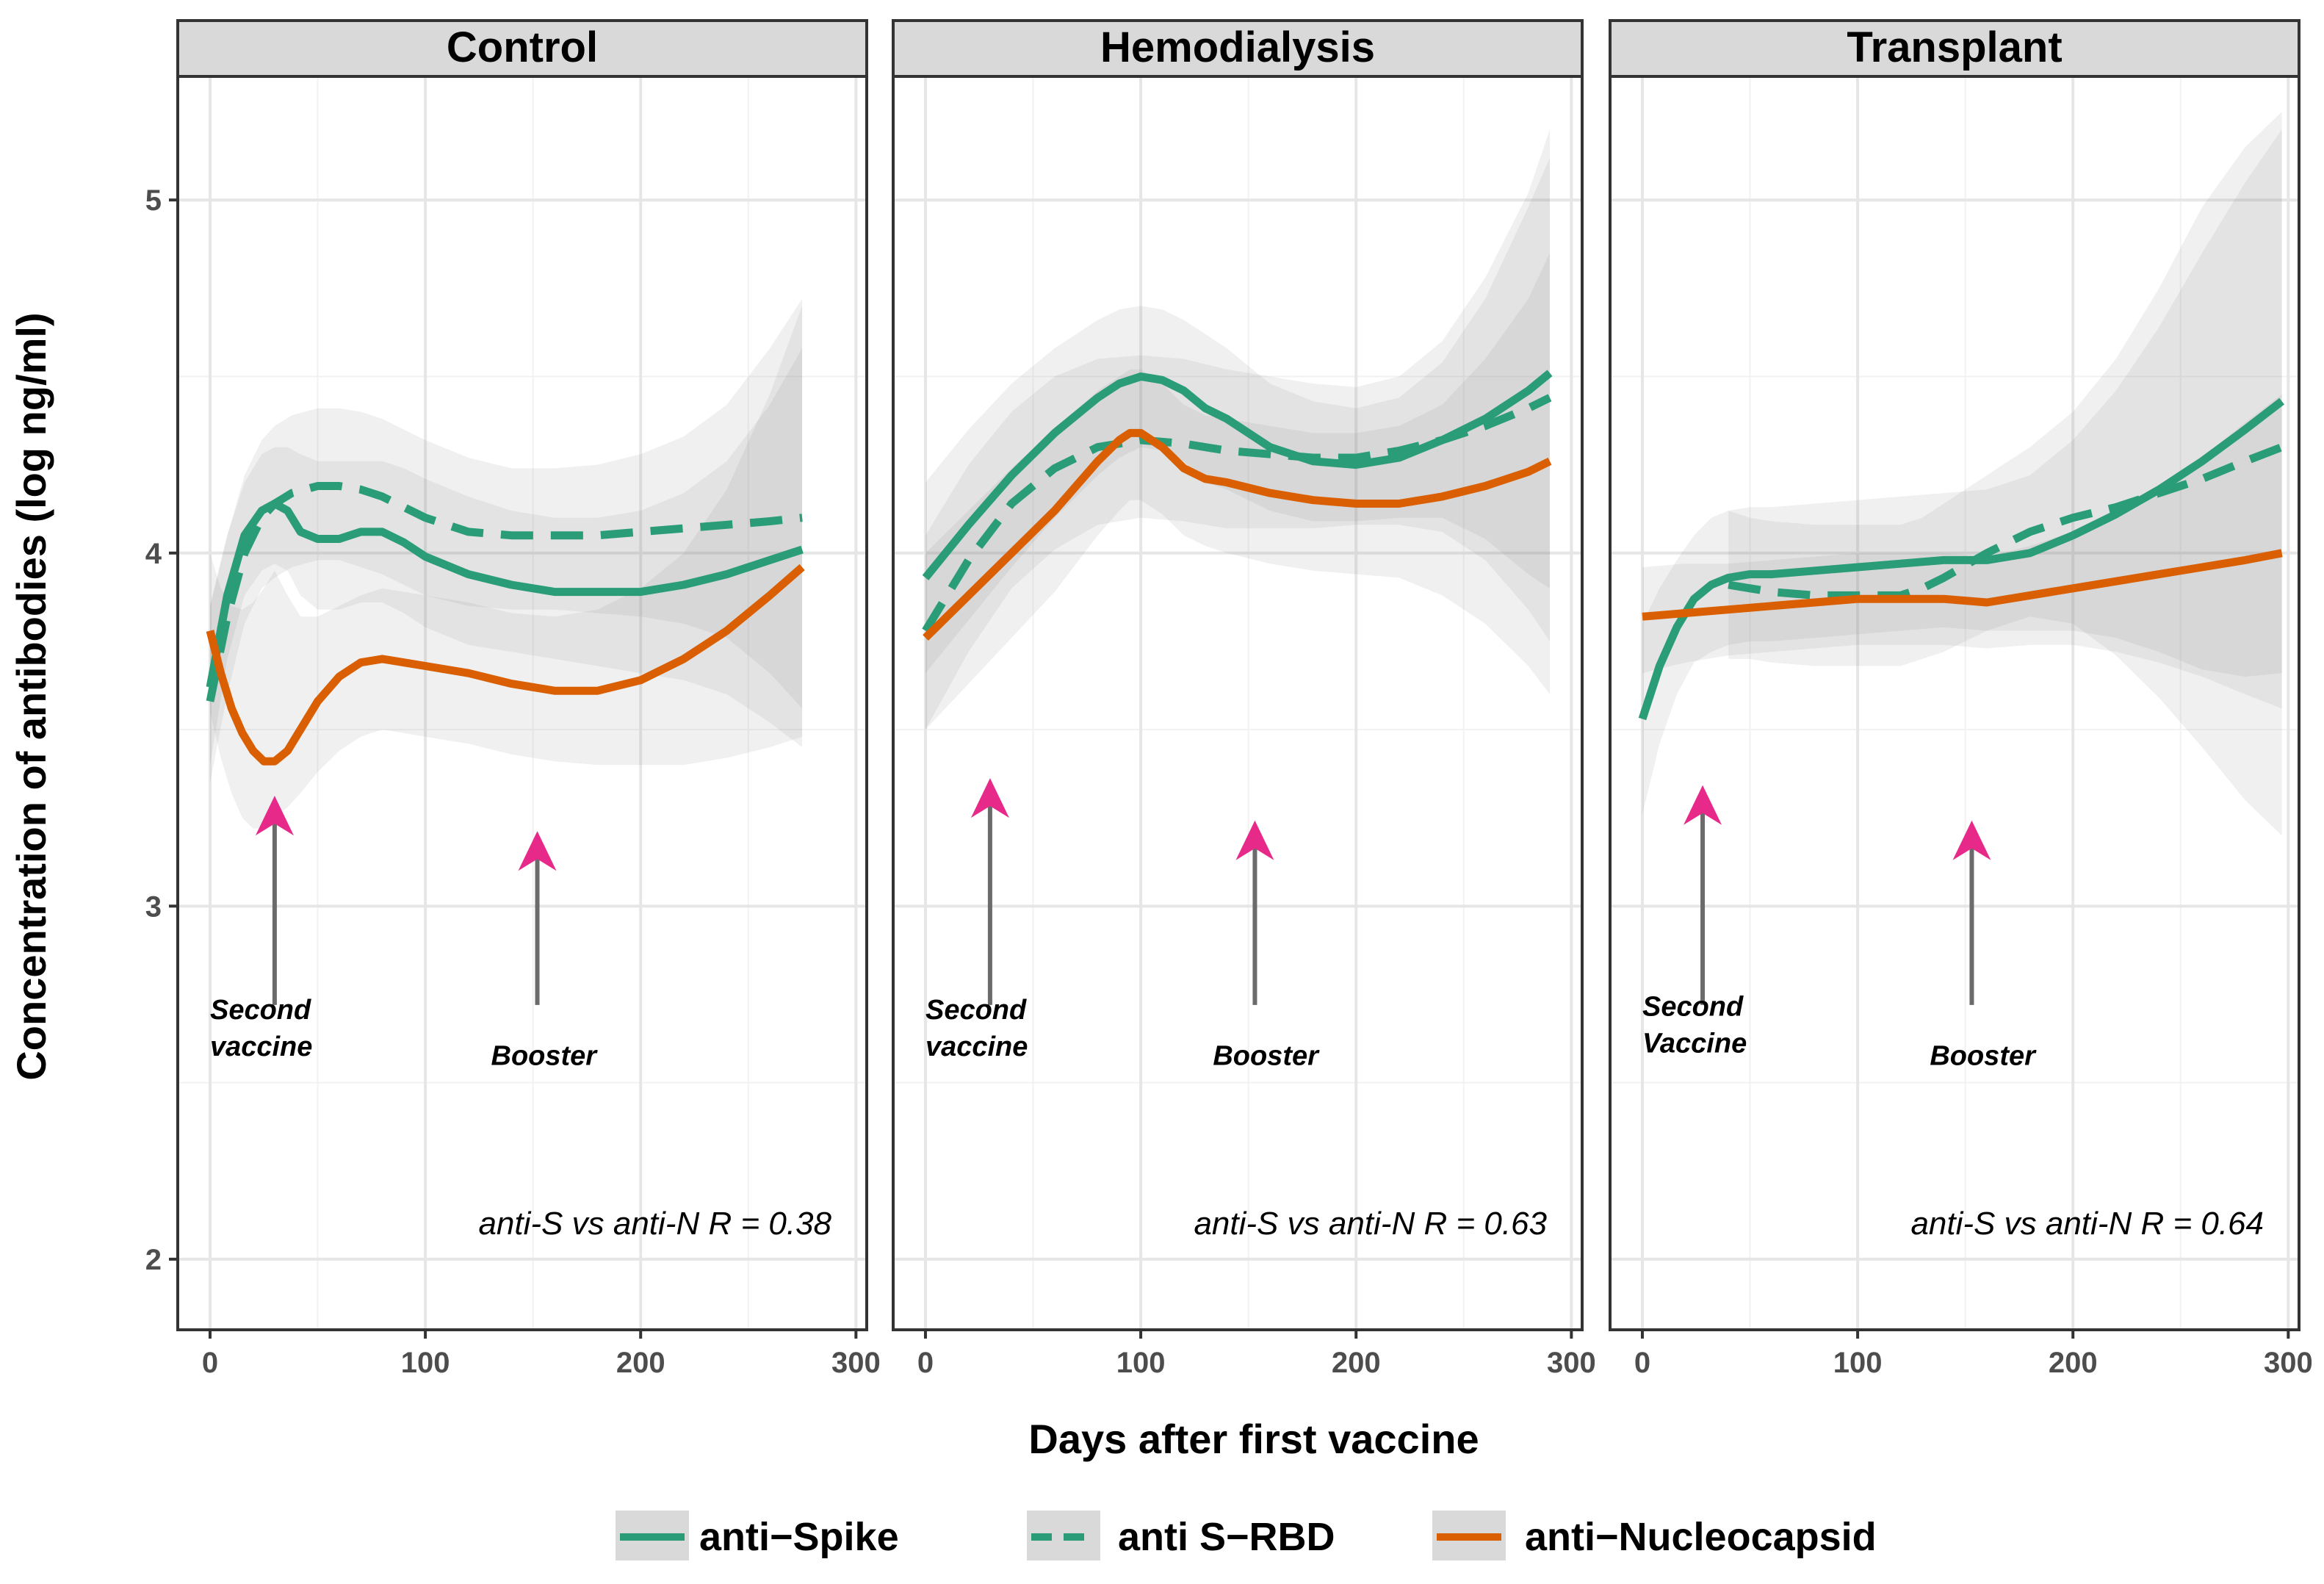 This screenshot has height=1584, width=2324. What do you see at coordinates (1371, 1224) in the screenshot?
I see `correlation-label: anti-S vs anti-N R = 0.63` at bounding box center [1371, 1224].